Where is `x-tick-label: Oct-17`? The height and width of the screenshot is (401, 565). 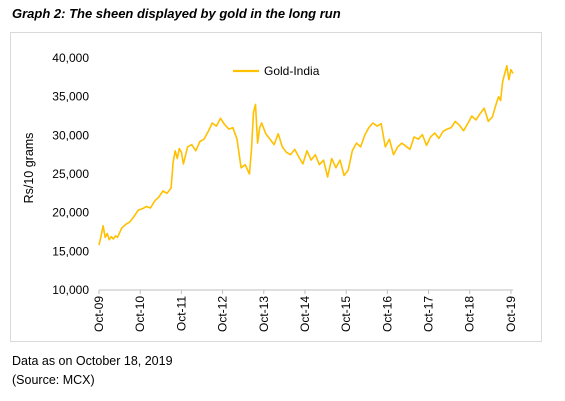
x-tick-label: Oct-17 is located at coordinates (429, 314).